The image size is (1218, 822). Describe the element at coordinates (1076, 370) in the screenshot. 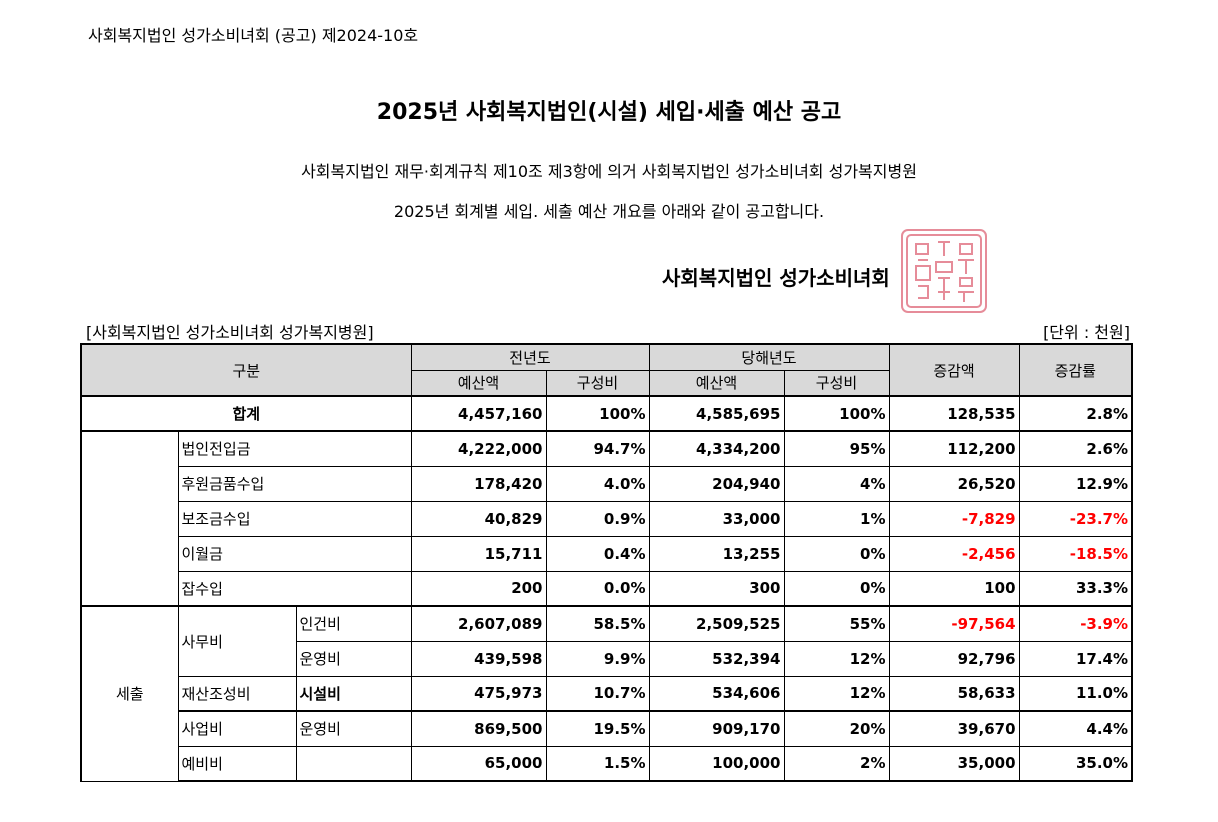

I see `header-rate: 증감률` at that location.